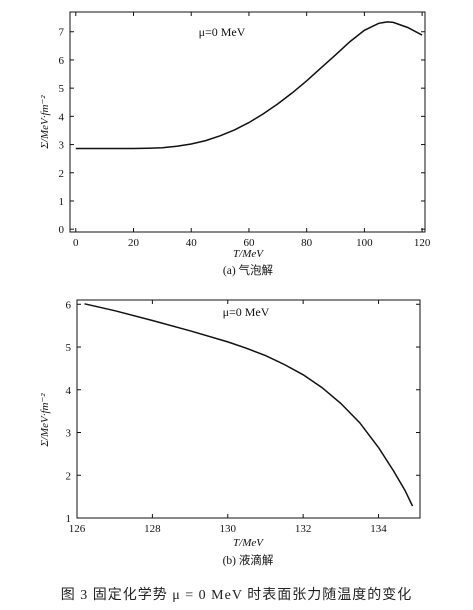 This screenshot has width=473, height=610. I want to click on chart-a-ytick-label: 4, so click(62, 117).